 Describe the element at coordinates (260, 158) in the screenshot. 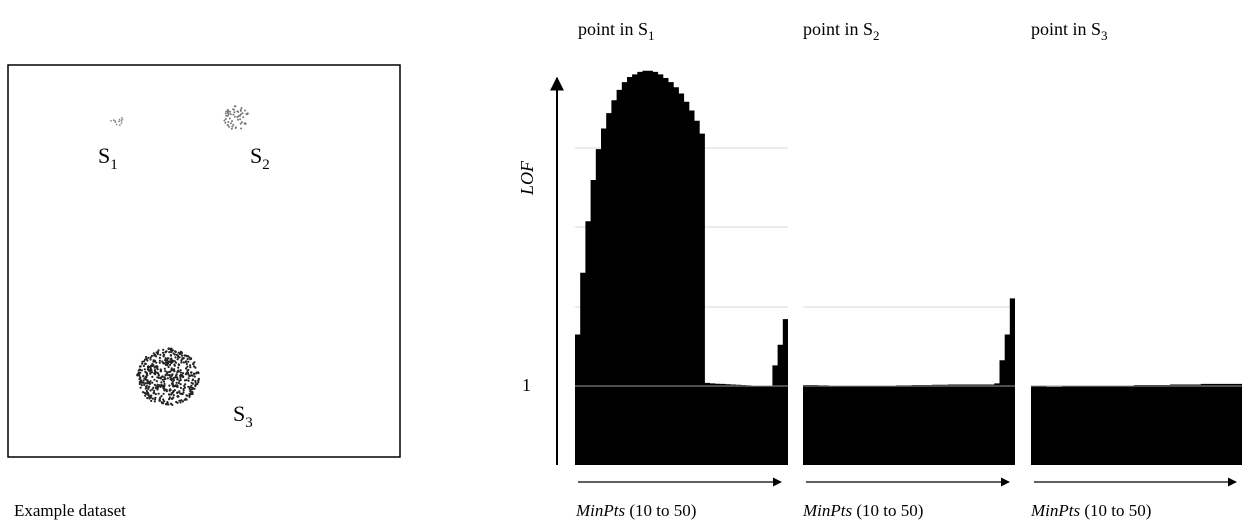

I see `cluster-label-s2: S2` at that location.